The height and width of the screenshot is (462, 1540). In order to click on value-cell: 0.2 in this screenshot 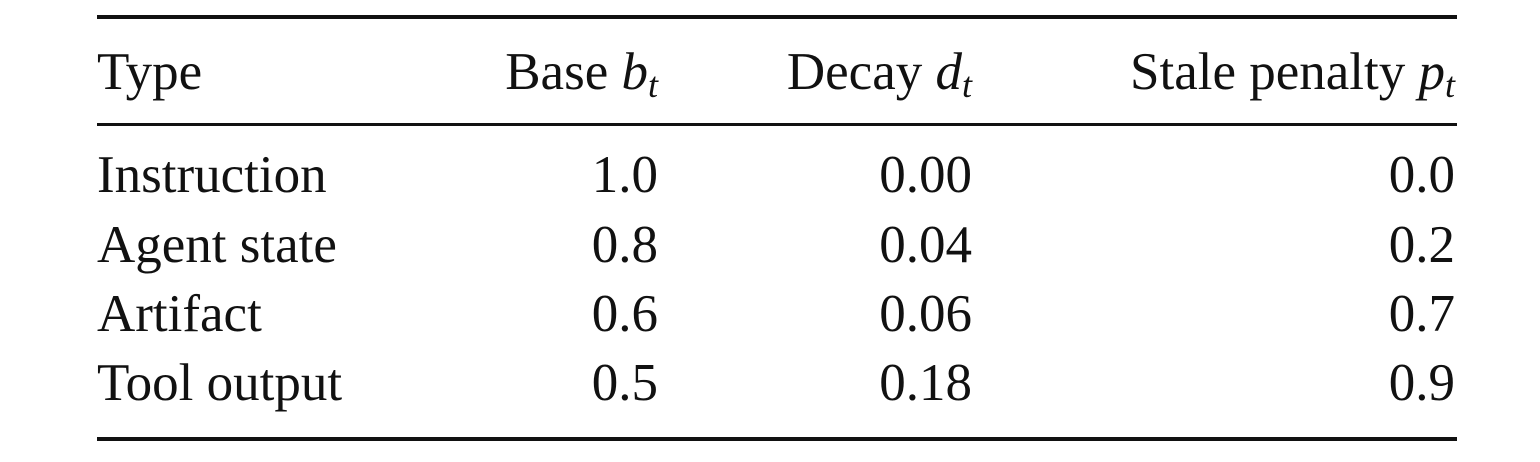, I will do `click(1421, 245)`.